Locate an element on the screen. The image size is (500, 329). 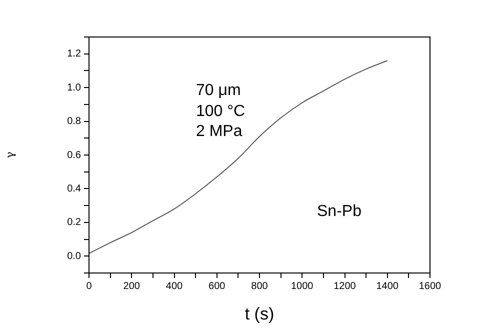
y-tick-label: 0.6 is located at coordinates (74, 155).